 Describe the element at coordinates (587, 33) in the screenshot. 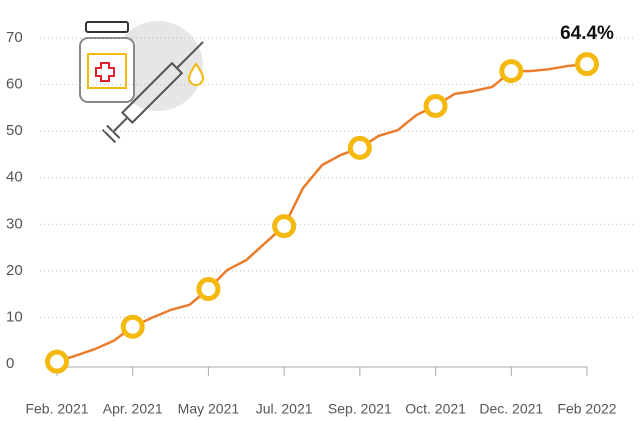

I see `data-label: 64.4%` at that location.